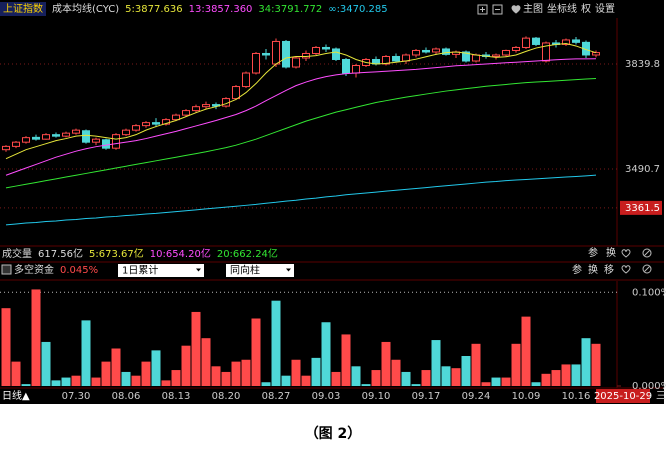  I want to click on x-tick-label: 07.30, so click(76, 396).